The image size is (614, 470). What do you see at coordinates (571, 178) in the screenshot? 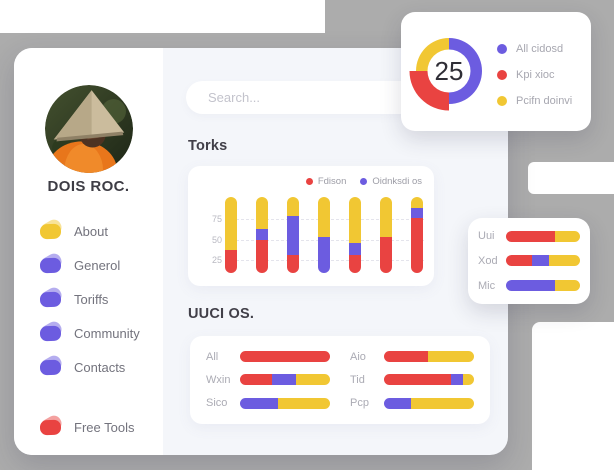
I see `white-background-notch-upper` at bounding box center [571, 178].